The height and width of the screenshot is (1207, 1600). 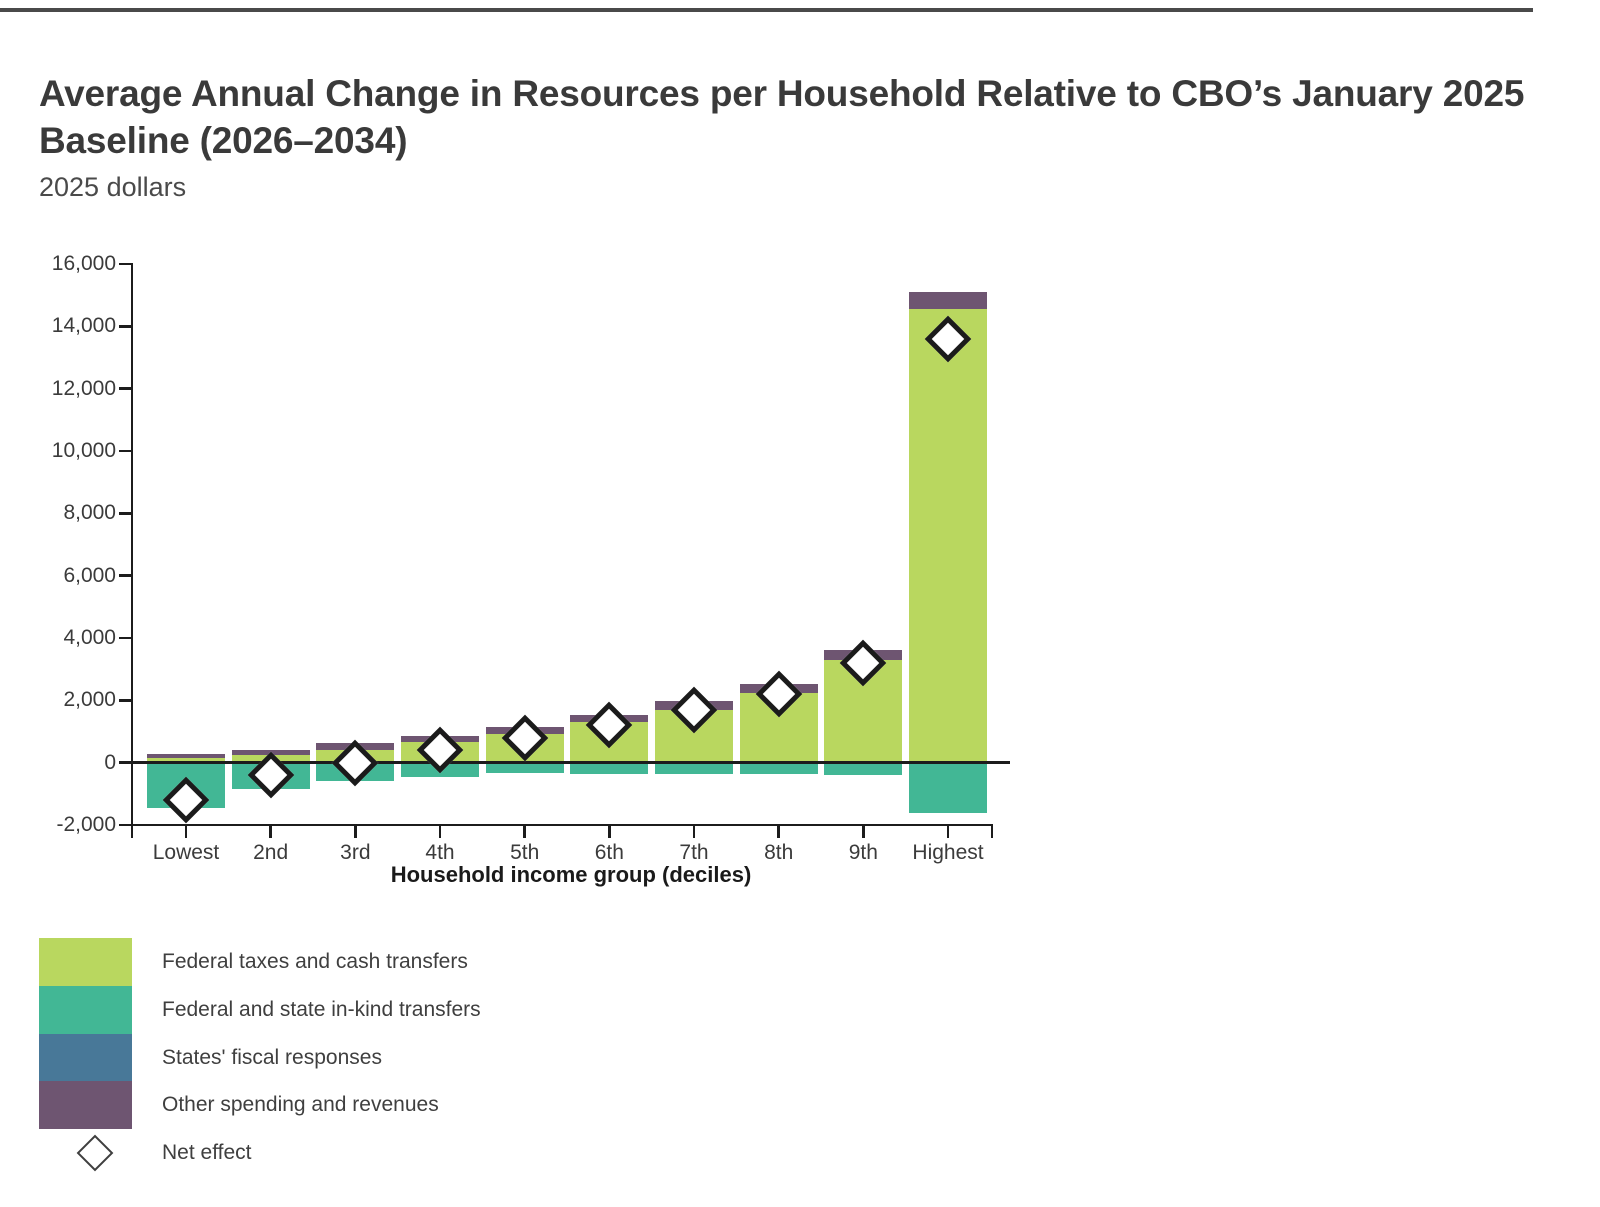 I want to click on bar-segment-taxes-cash-Highest, so click(x=948, y=536).